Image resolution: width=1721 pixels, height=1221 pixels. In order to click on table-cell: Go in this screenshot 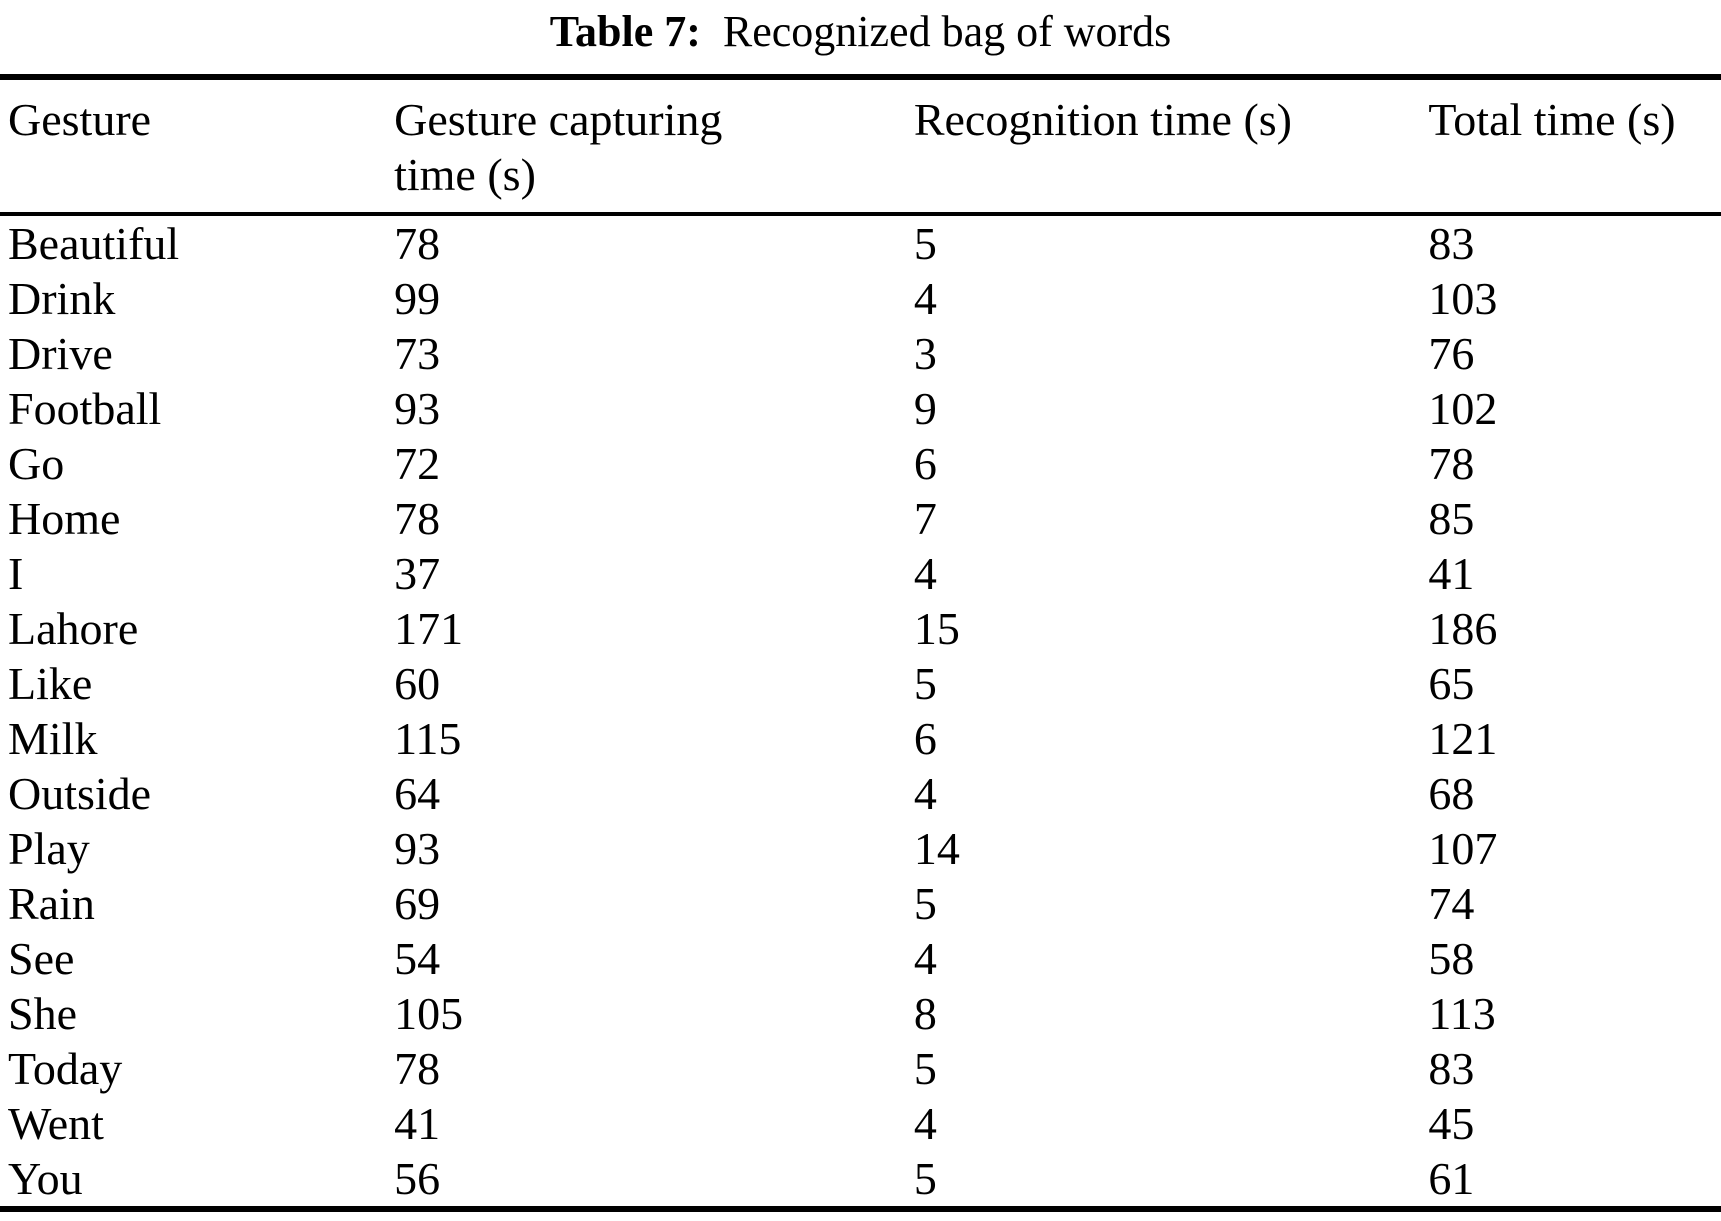, I will do `click(36, 463)`.